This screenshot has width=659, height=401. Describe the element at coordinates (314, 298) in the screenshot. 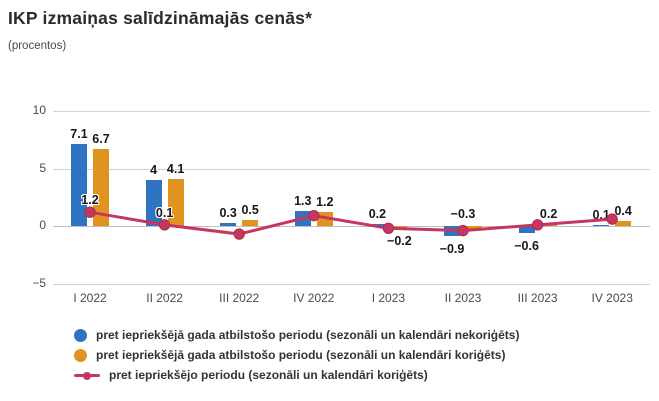

I see `x-tick-label: IV 2022` at that location.